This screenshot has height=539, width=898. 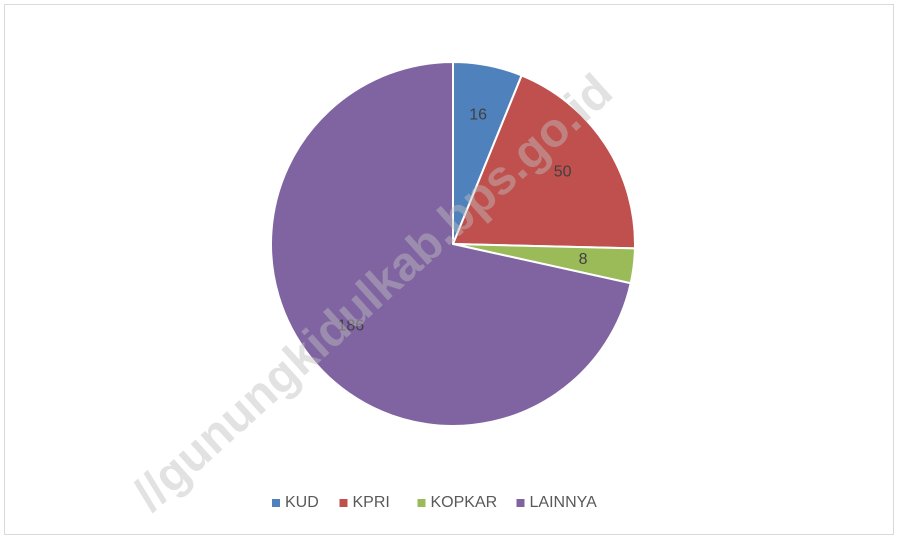 What do you see at coordinates (583, 259) in the screenshot?
I see `data-label: 8` at bounding box center [583, 259].